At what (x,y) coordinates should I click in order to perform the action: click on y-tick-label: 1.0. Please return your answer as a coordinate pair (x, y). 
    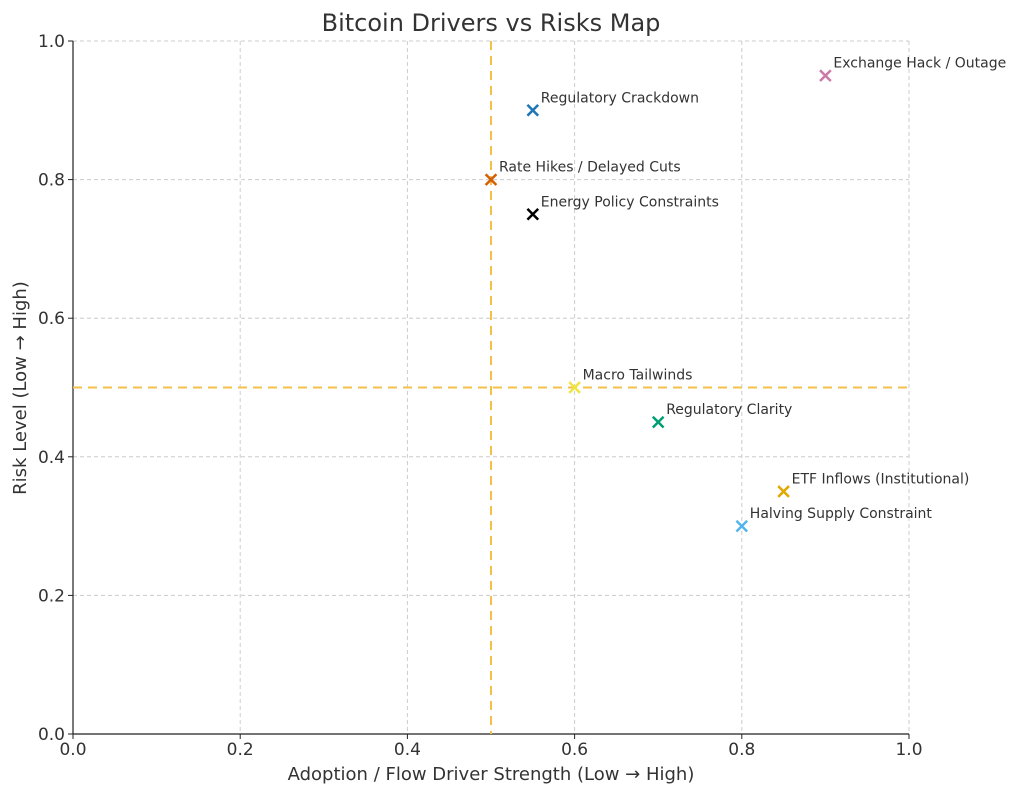
    Looking at the image, I should click on (51, 42).